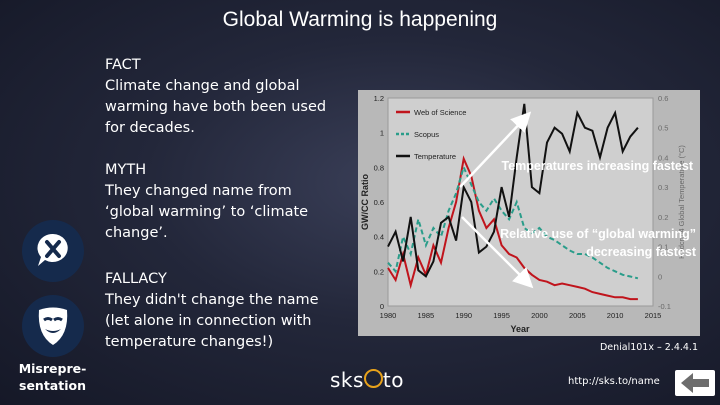 This screenshot has height=405, width=720. I want to click on back-arrow-icon, so click(695, 383).